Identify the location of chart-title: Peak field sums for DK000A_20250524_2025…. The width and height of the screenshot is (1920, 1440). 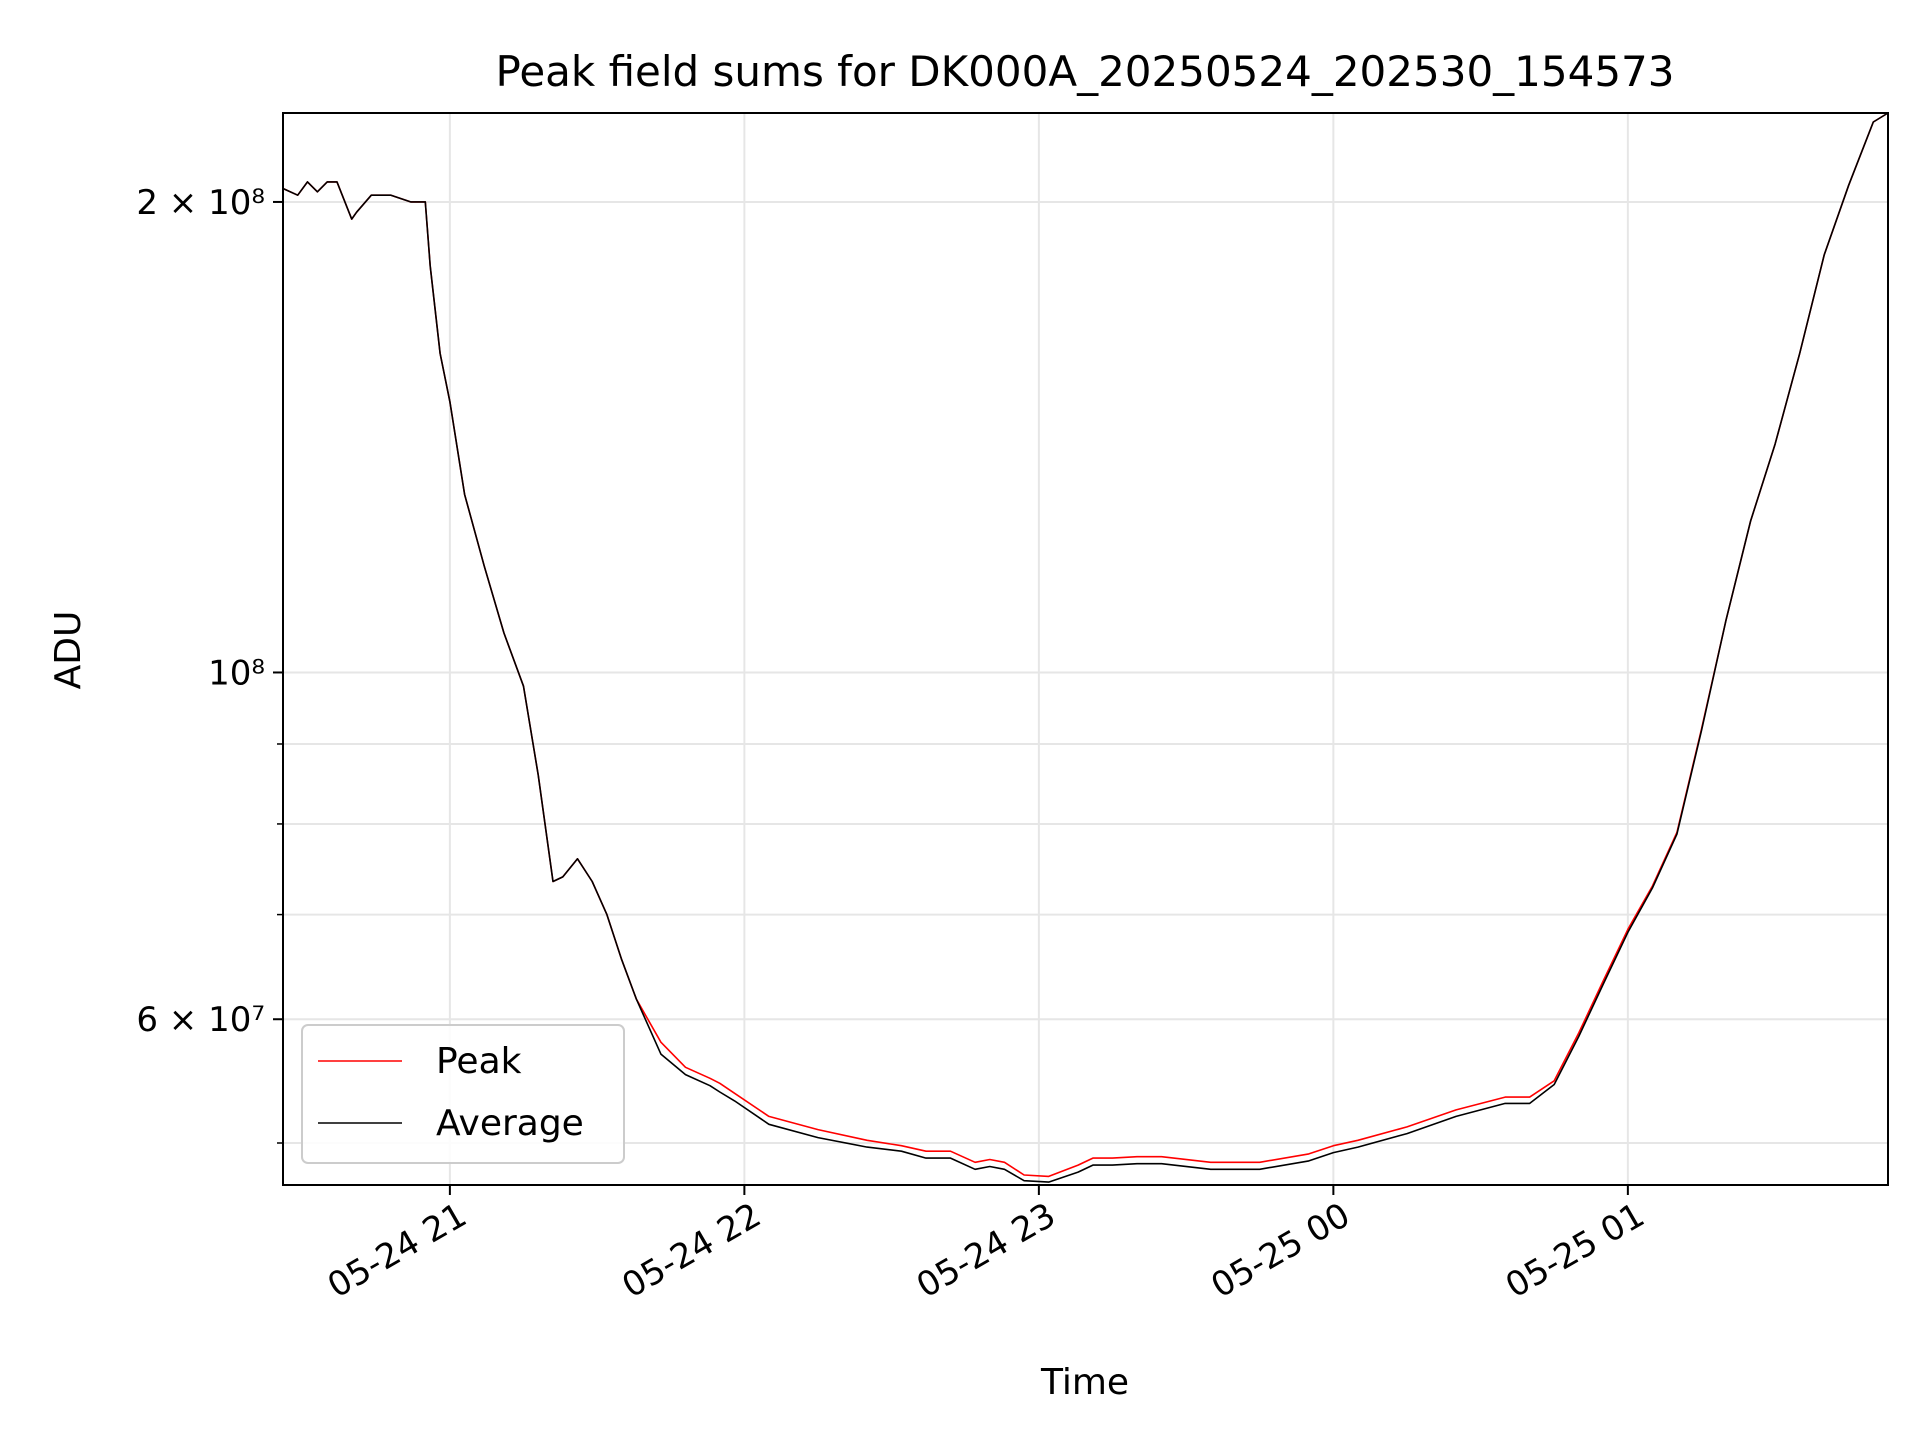
(1084, 71).